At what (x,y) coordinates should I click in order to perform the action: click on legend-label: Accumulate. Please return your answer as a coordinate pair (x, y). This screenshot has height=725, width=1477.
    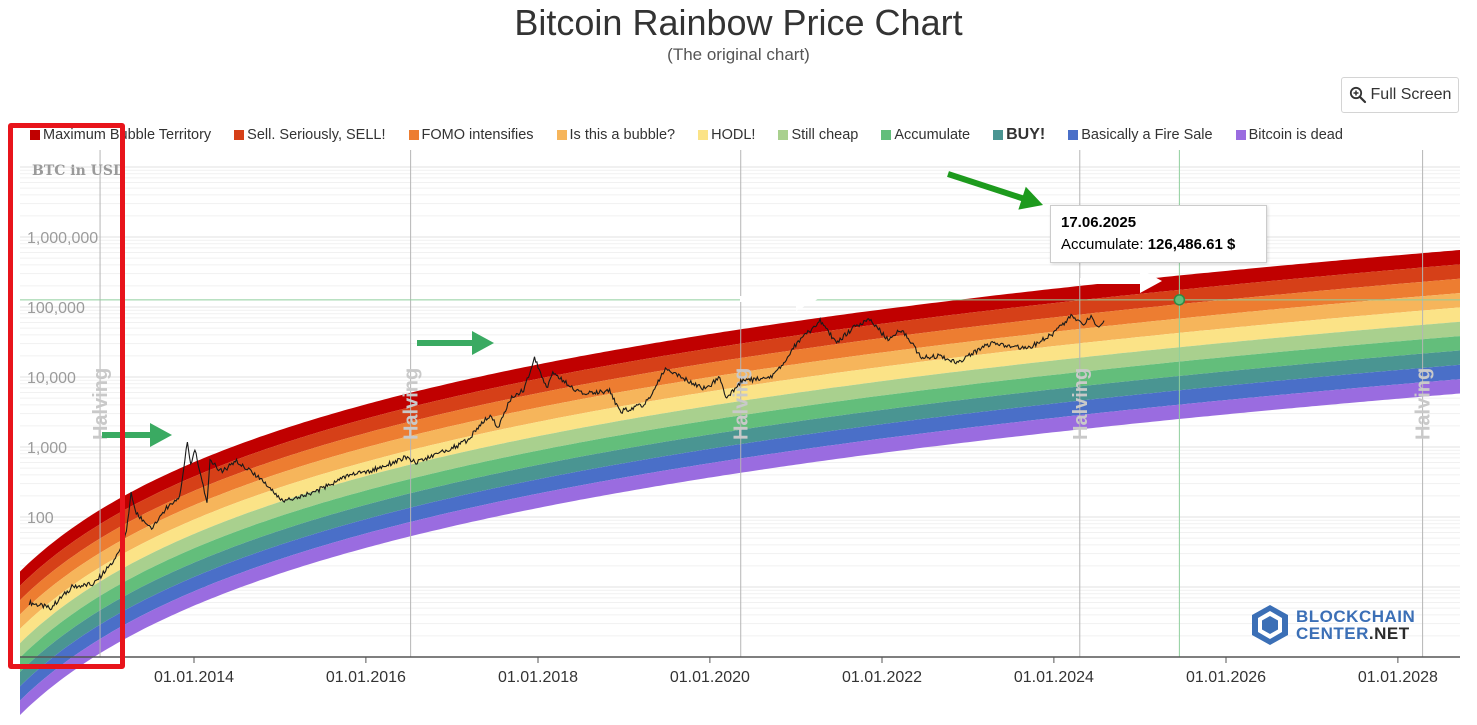
    Looking at the image, I should click on (932, 135).